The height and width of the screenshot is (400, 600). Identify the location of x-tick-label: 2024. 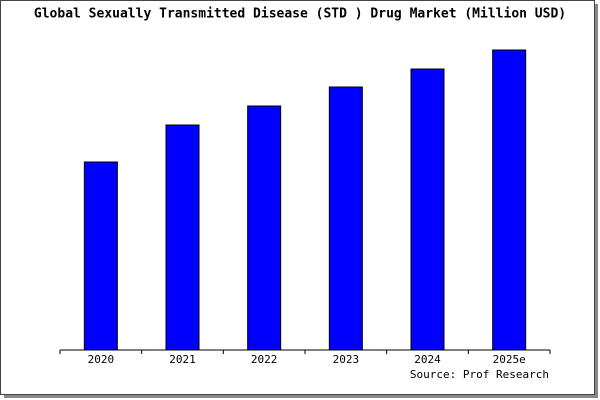
(427, 359).